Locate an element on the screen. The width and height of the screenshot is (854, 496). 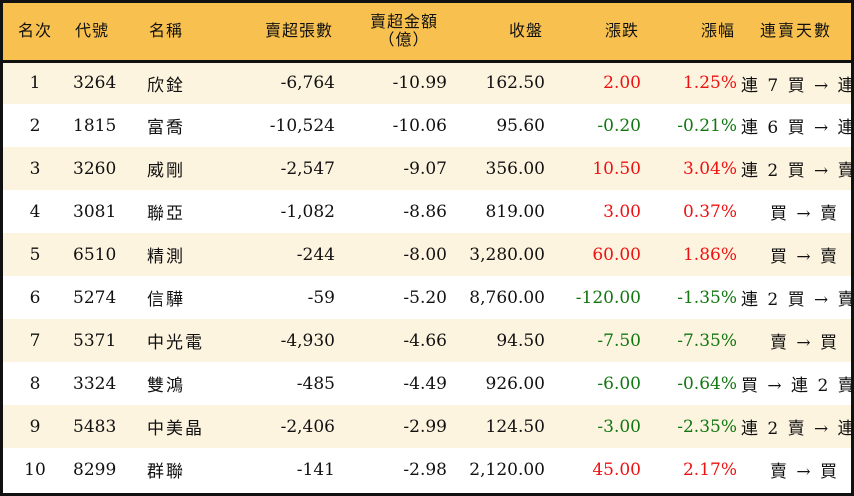
header-net-sell-amount-unit: （億） is located at coordinates (404, 40).